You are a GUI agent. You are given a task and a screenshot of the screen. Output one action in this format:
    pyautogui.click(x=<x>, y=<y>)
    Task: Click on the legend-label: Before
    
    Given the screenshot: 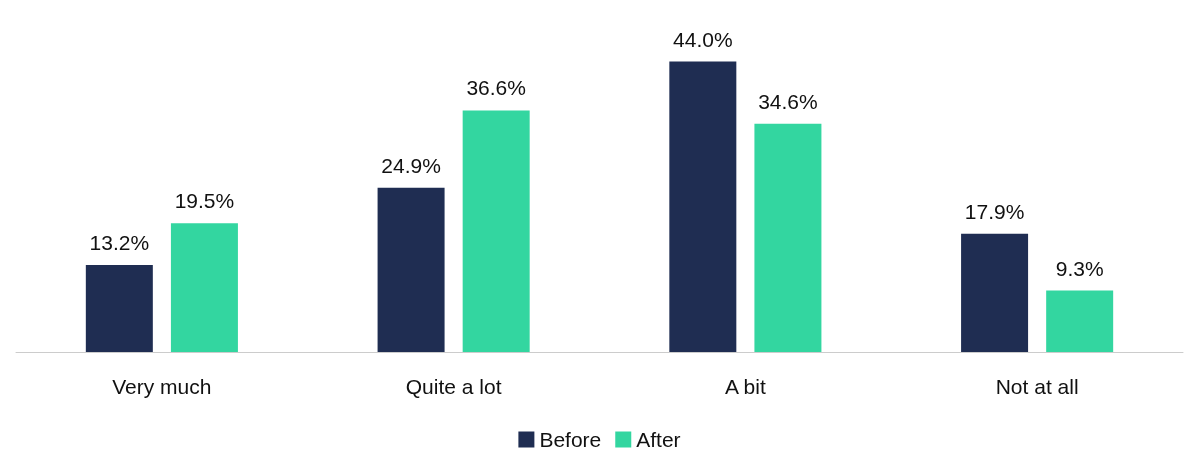 What is the action you would take?
    pyautogui.click(x=570, y=439)
    